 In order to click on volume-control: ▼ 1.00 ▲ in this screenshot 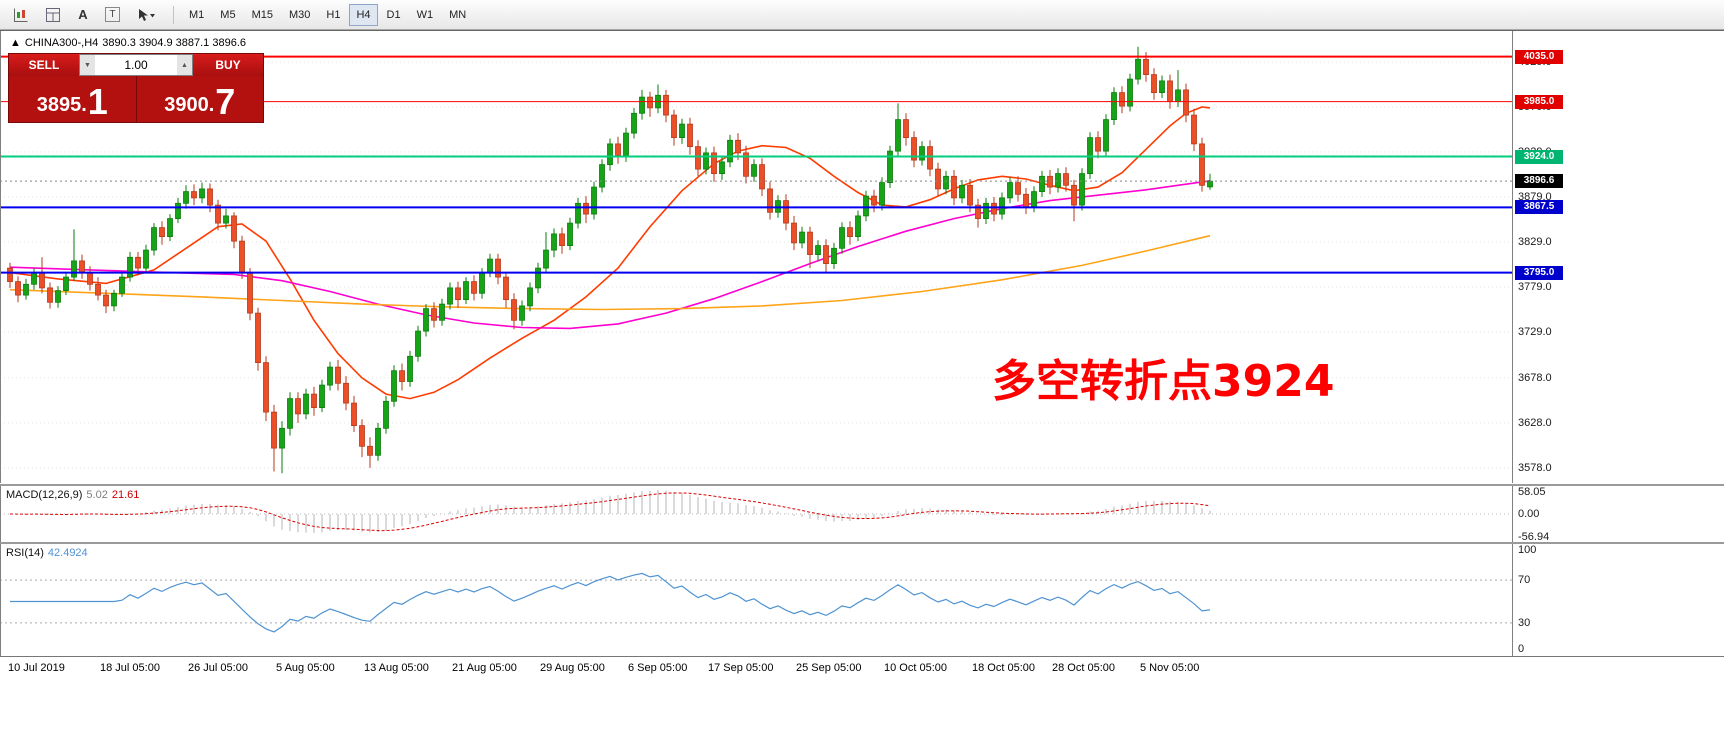, I will do `click(136, 65)`.